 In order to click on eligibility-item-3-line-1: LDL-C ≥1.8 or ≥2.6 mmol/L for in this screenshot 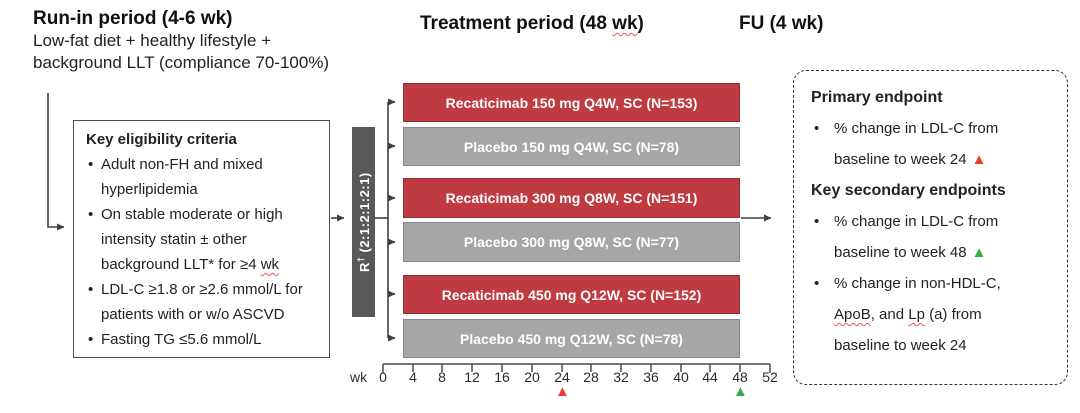, I will do `click(202, 289)`.